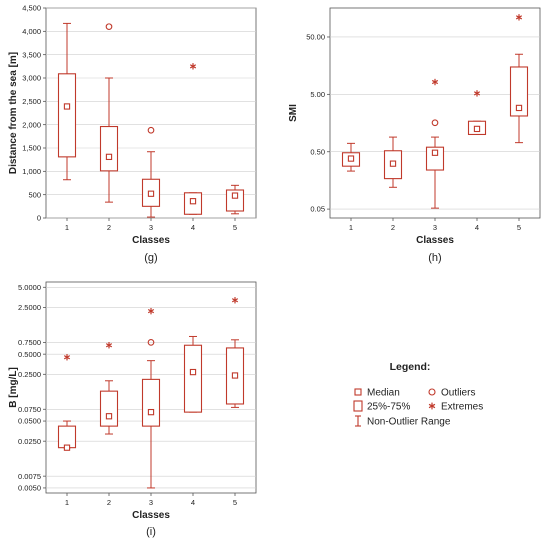 Image resolution: width=550 pixels, height=545 pixels. What do you see at coordinates (29, 287) in the screenshot?
I see `y-tick-label: 5.0000` at bounding box center [29, 287].